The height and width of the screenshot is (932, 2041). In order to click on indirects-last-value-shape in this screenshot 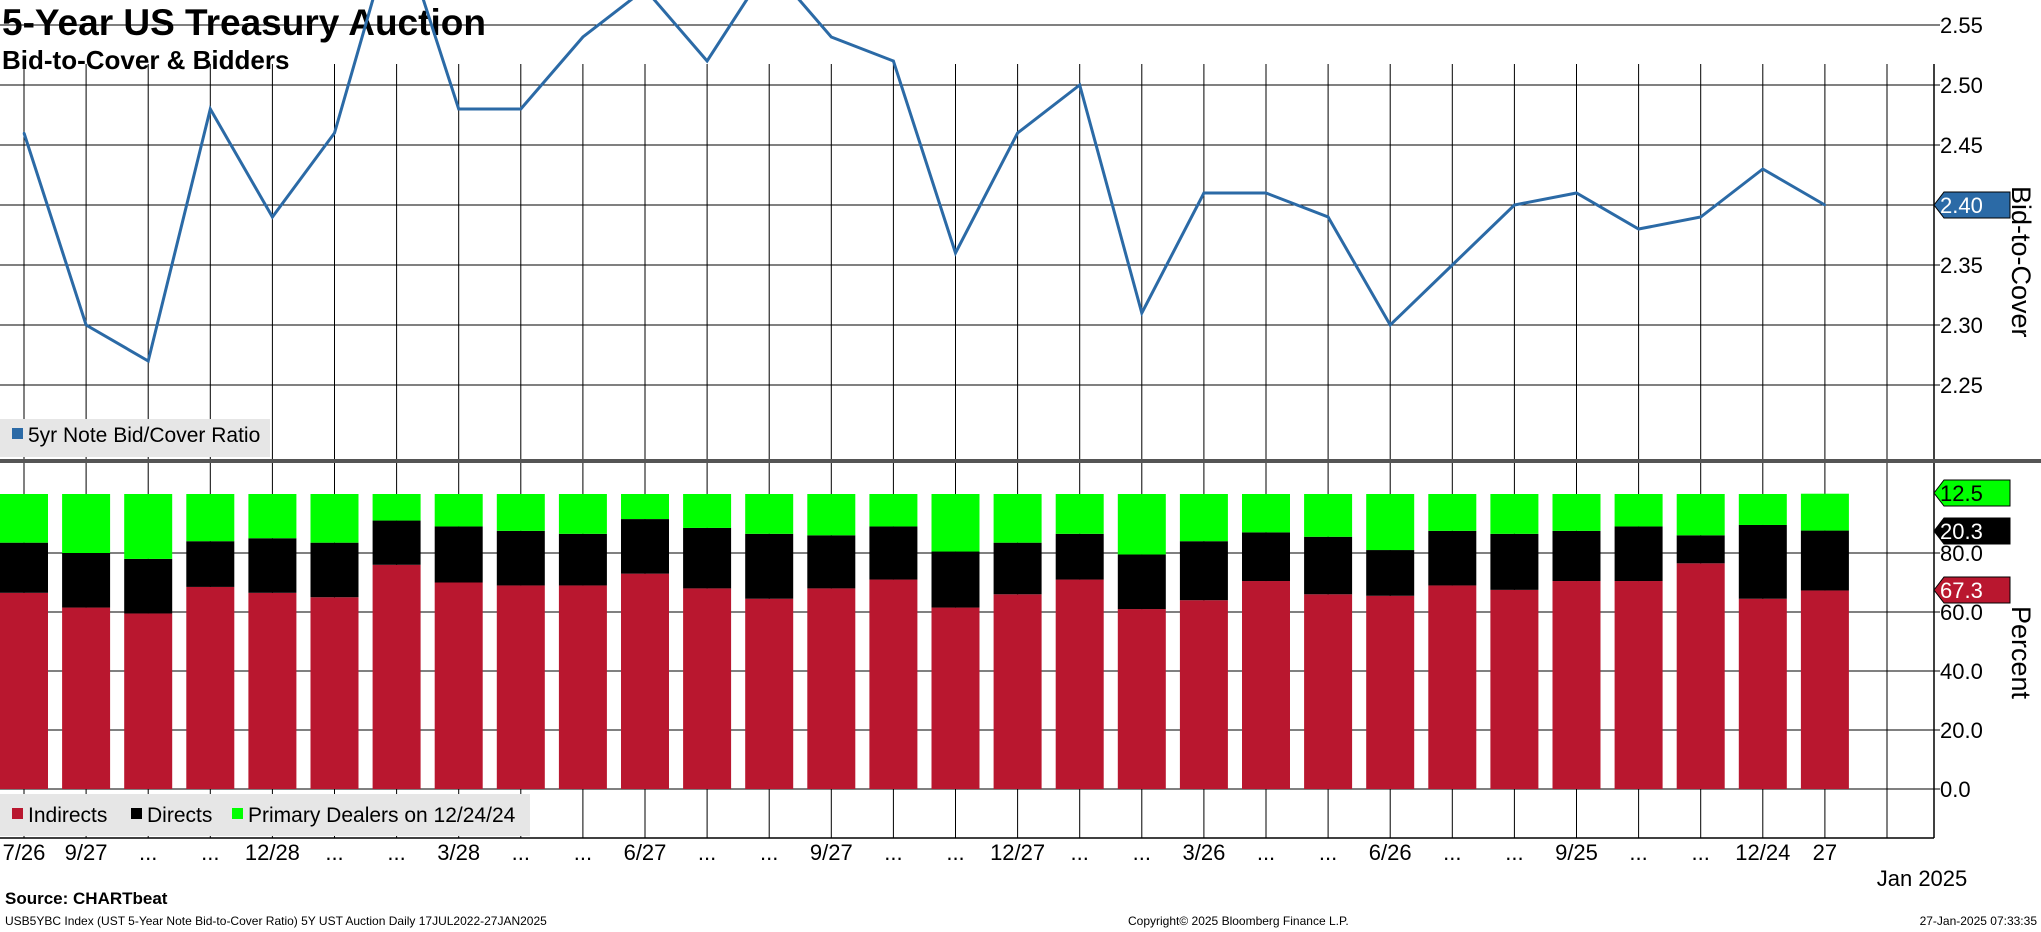, I will do `click(1972, 590)`.